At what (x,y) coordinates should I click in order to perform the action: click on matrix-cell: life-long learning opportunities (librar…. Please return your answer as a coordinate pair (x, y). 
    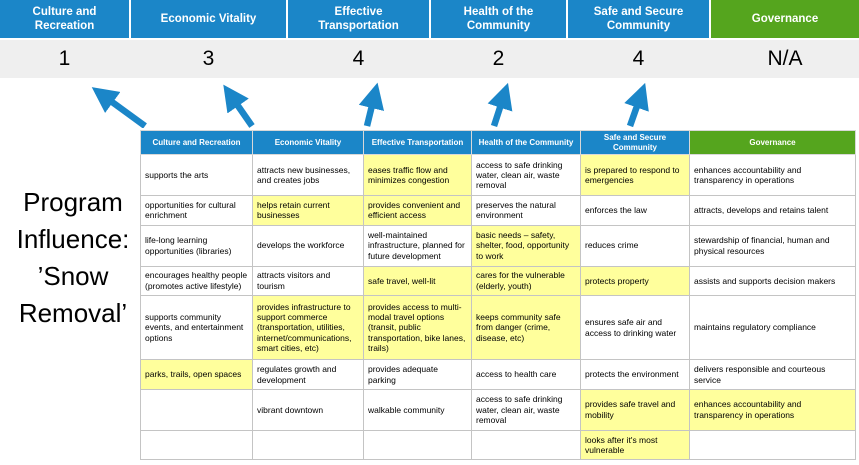
    Looking at the image, I should click on (196, 245).